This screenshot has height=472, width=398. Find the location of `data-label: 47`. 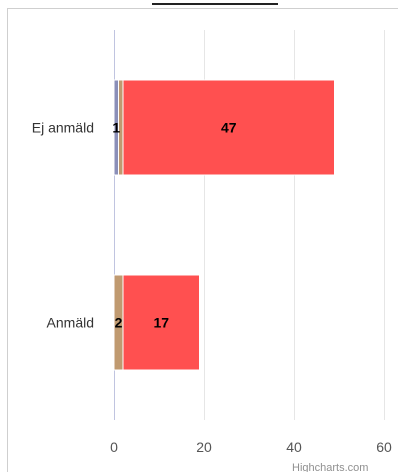

data-label: 47 is located at coordinates (229, 128).